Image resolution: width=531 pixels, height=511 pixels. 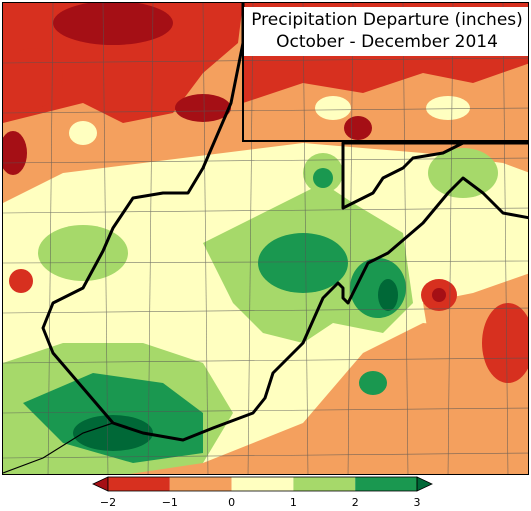 What do you see at coordinates (385, 72) in the screenshot?
I see `state-border-north` at bounding box center [385, 72].